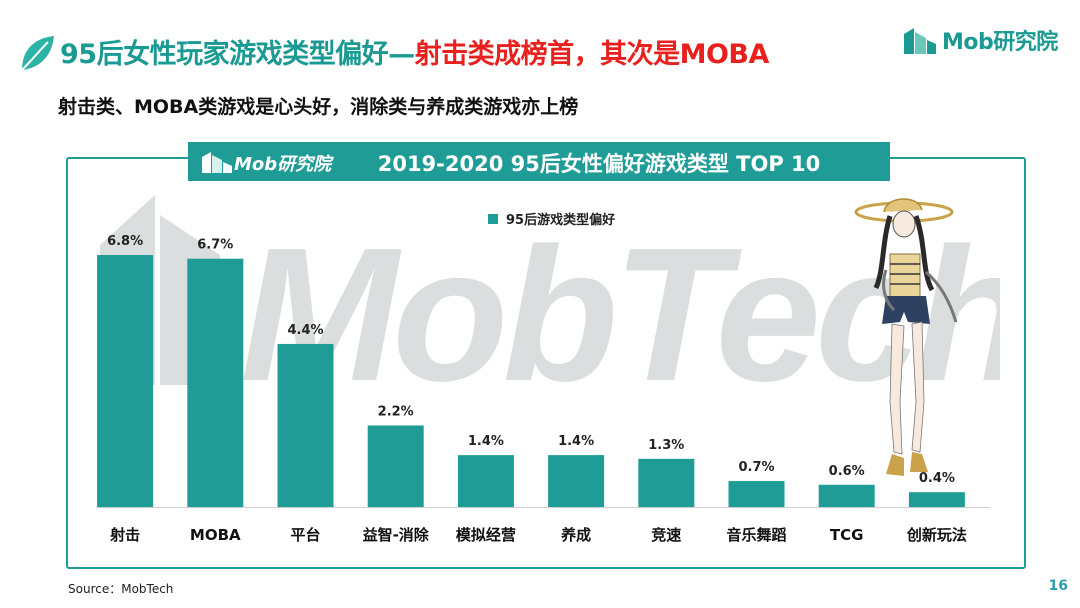 The image size is (1080, 608). What do you see at coordinates (847, 535) in the screenshot?
I see `category-label: TCG` at bounding box center [847, 535].